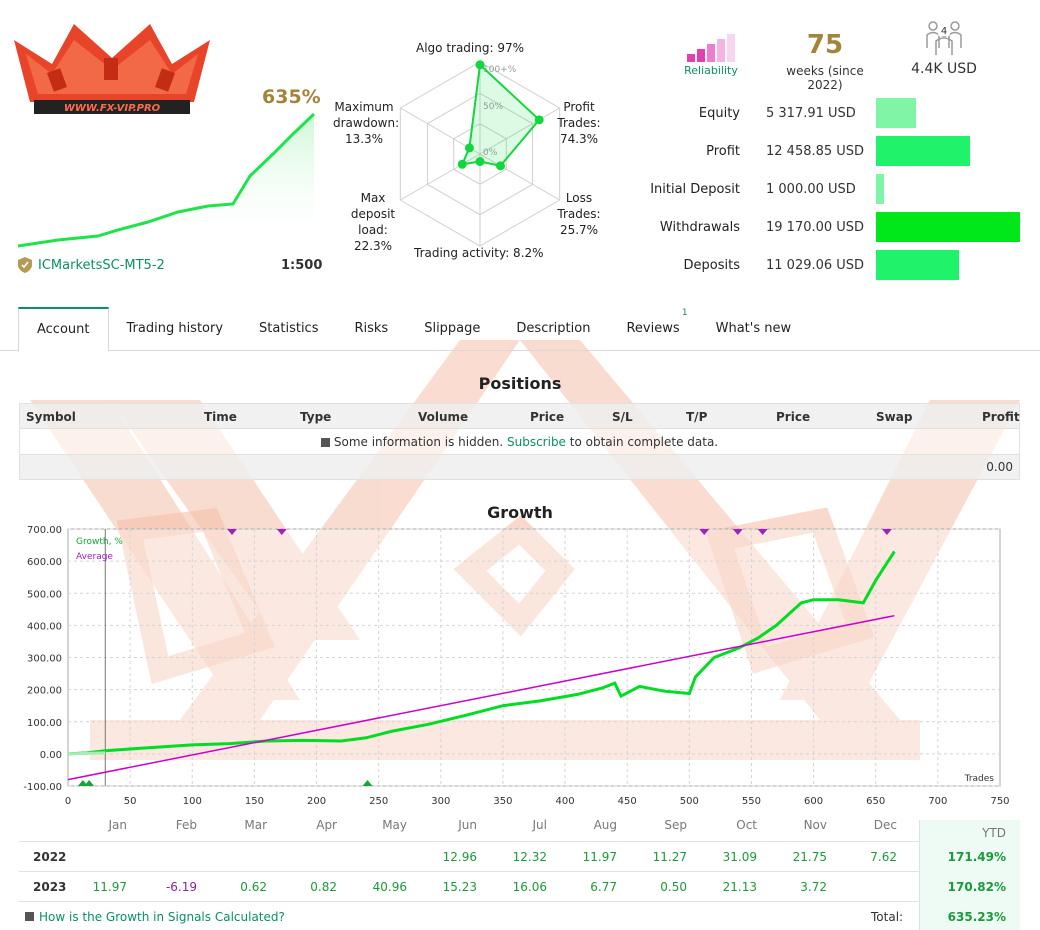 This screenshot has height=930, width=1040. I want to click on column-header: Profit, so click(1001, 417).